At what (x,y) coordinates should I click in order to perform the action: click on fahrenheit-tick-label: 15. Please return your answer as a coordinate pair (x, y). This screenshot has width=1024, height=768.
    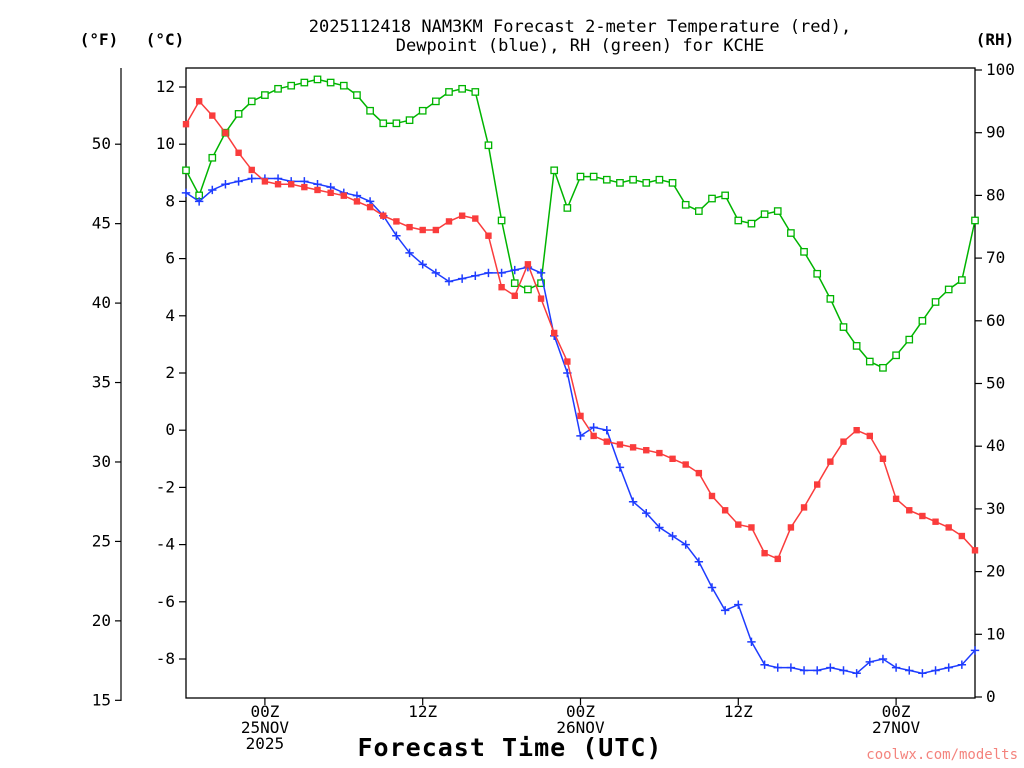
    Looking at the image, I should click on (101, 699).